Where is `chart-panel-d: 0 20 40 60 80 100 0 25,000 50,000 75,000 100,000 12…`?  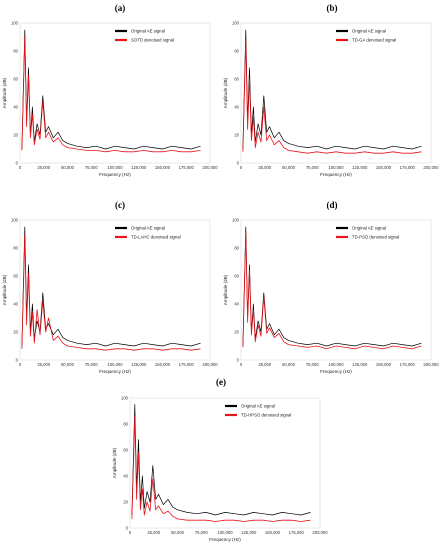
chart-panel-d: 0 20 40 60 80 100 0 25,000 50,000 75,000 100,000 12… is located at coordinates (331, 296).